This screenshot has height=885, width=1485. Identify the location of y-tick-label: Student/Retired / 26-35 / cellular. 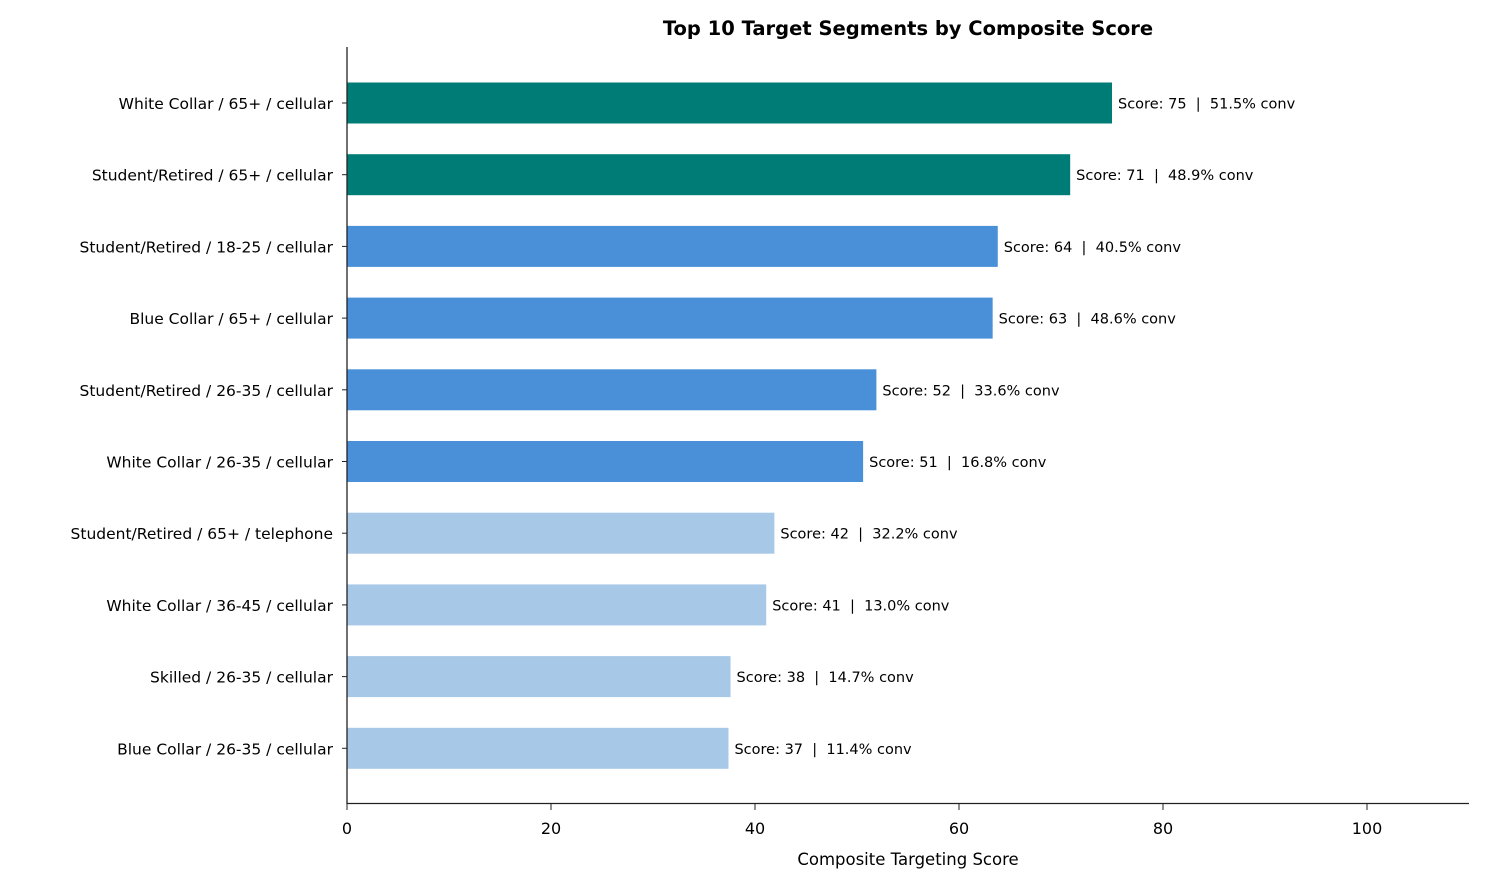
(206, 391).